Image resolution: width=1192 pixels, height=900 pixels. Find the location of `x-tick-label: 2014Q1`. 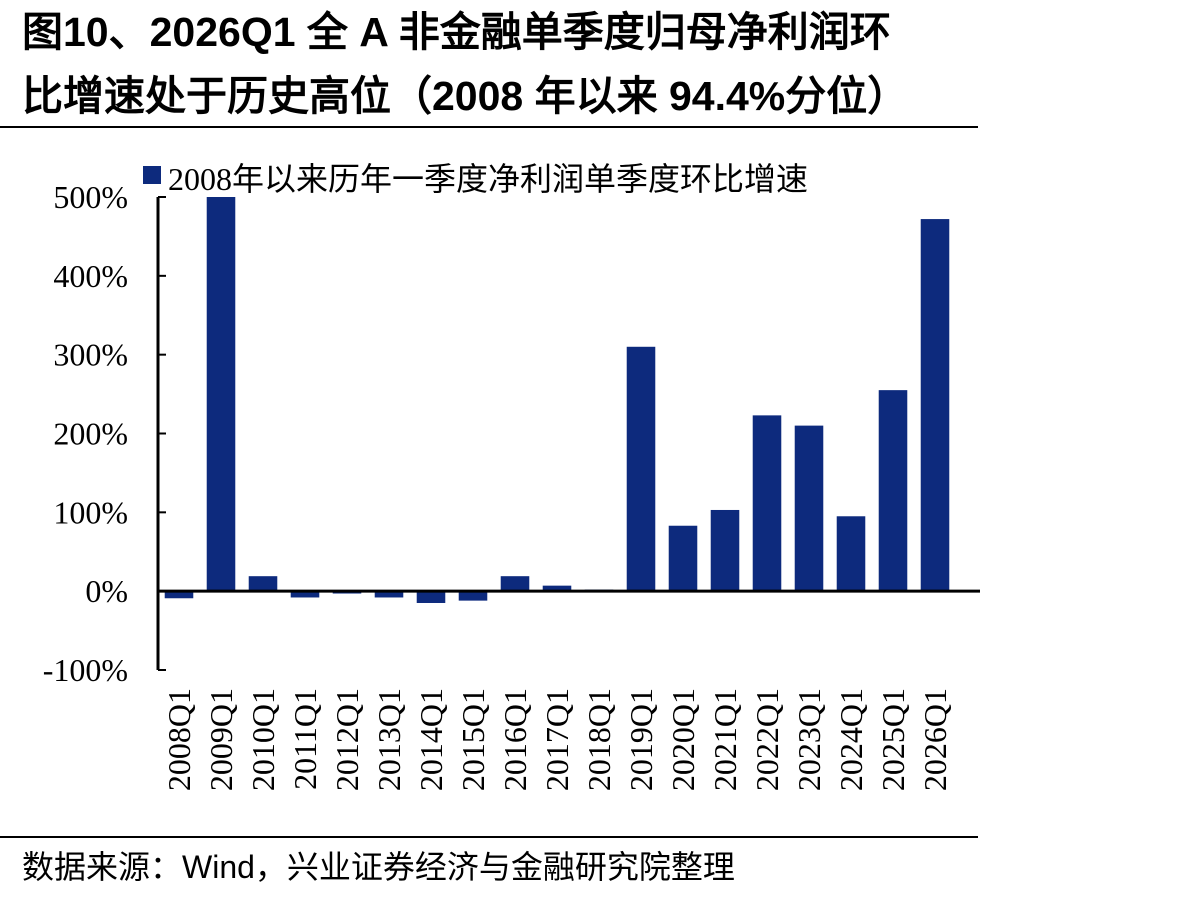

x-tick-label: 2014Q1 is located at coordinates (431, 739).